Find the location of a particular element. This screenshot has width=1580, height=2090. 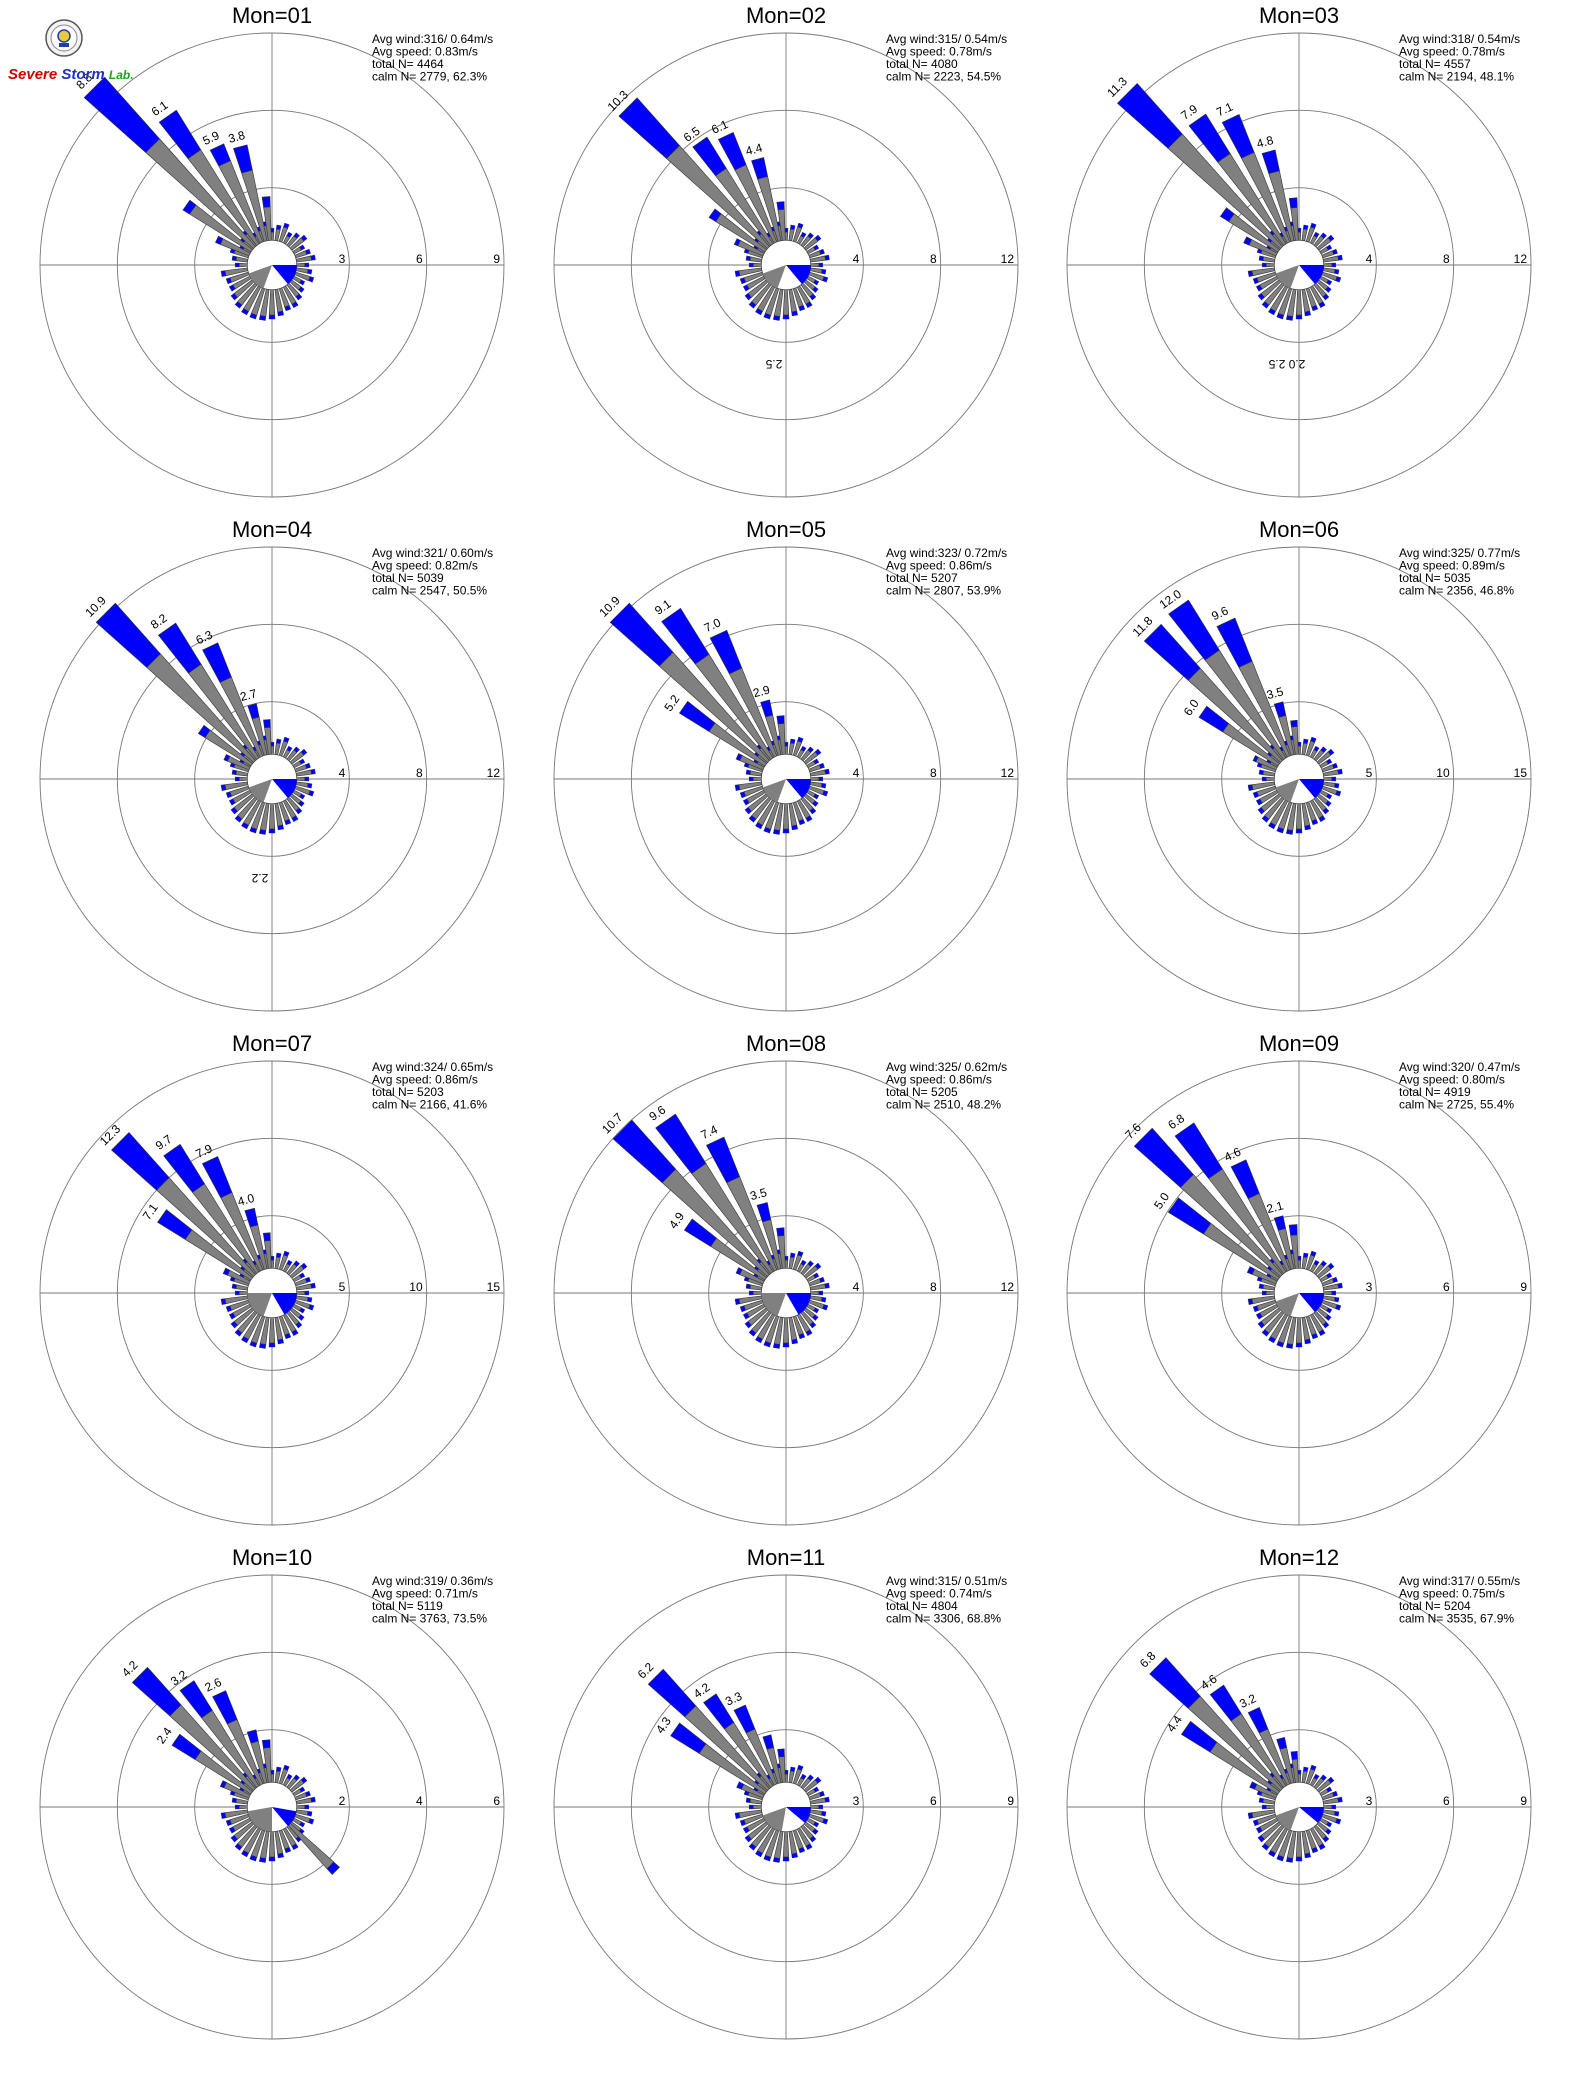

stats-line-2: Avg speed: 0.86m/s is located at coordinates (939, 566).